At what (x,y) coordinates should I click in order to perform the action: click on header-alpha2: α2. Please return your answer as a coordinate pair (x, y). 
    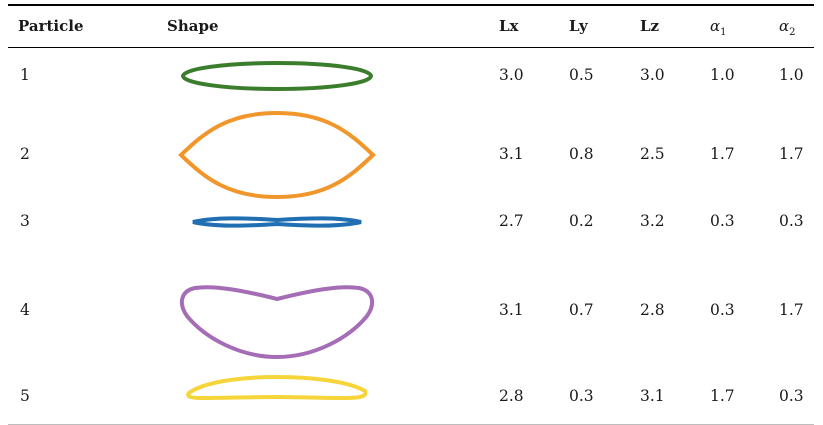
    Looking at the image, I should click on (787, 27).